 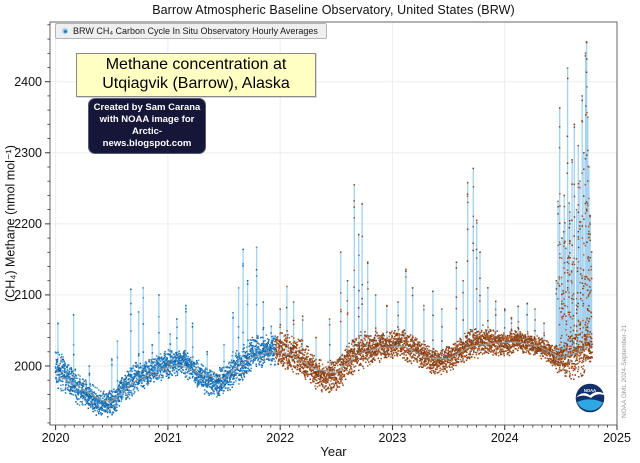 What do you see at coordinates (196, 83) in the screenshot?
I see `annotation-line2: Utqiagvik (Barrow), Alaska` at bounding box center [196, 83].